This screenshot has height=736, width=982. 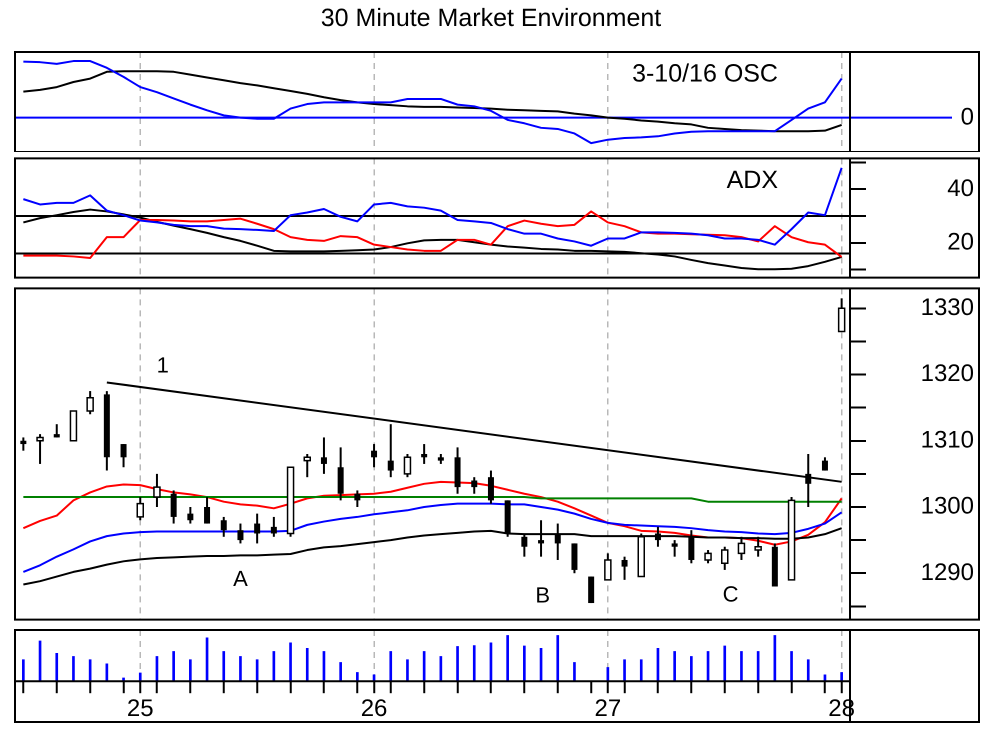 What do you see at coordinates (947, 572) in the screenshot?
I see `y-tick-label: 1290` at bounding box center [947, 572].